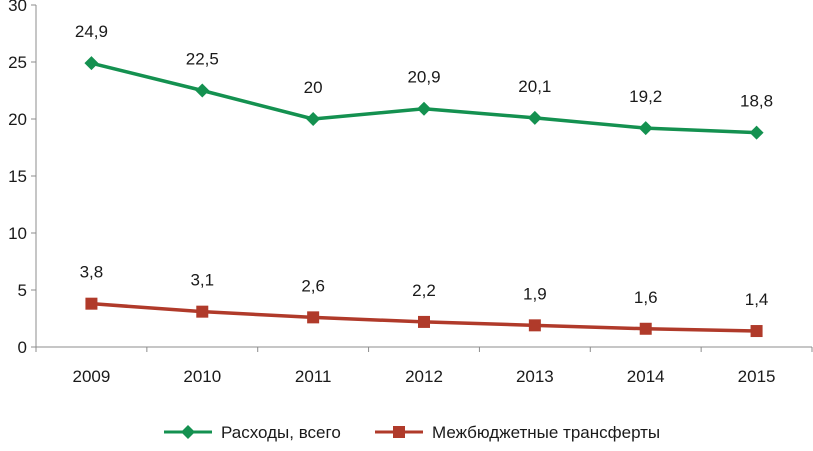  Describe the element at coordinates (17, 7) in the screenshot. I see `y-tick-label: 30` at that location.